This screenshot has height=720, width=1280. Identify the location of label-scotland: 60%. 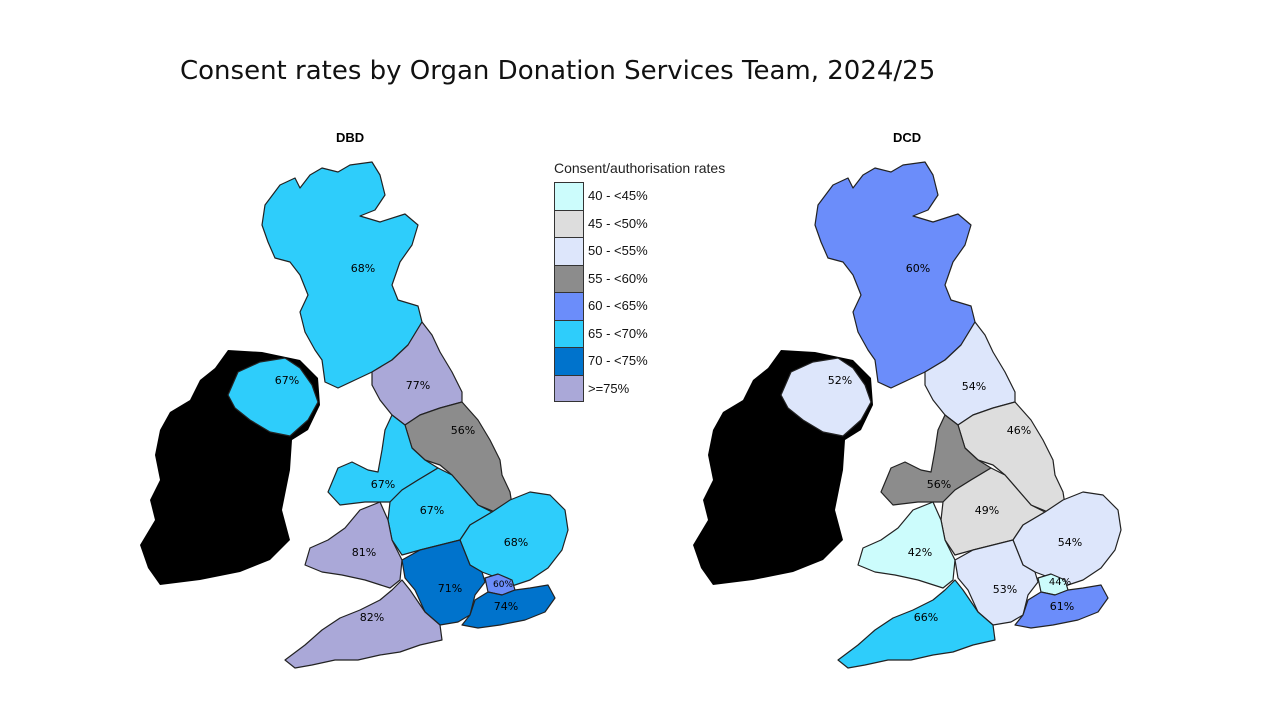
(918, 268).